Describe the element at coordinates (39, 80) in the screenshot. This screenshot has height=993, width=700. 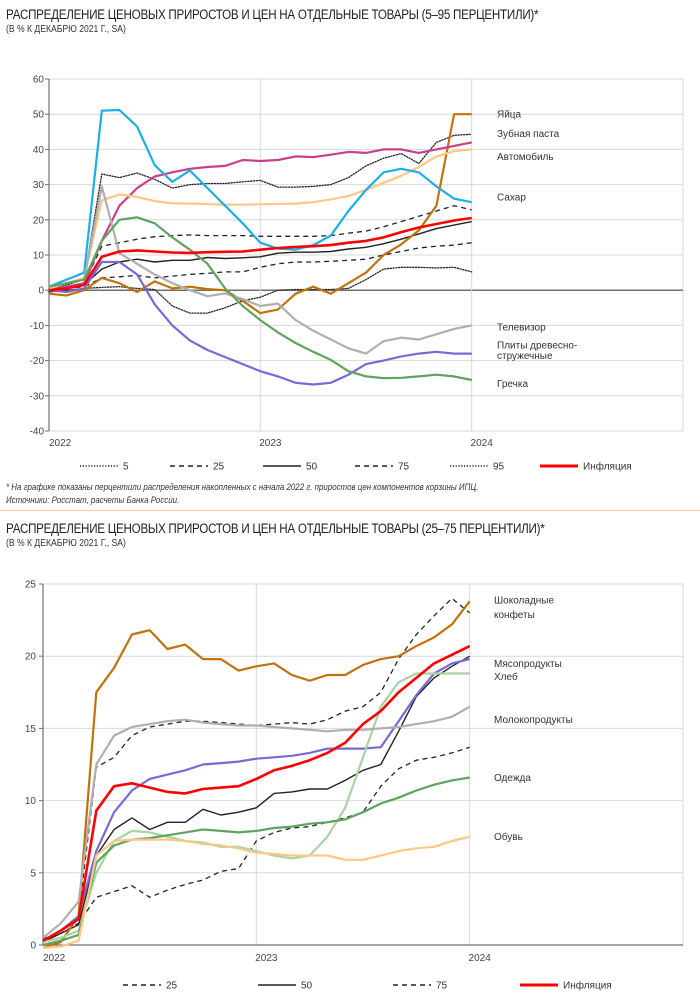
I see `chart1-ytick-label: 60` at that location.